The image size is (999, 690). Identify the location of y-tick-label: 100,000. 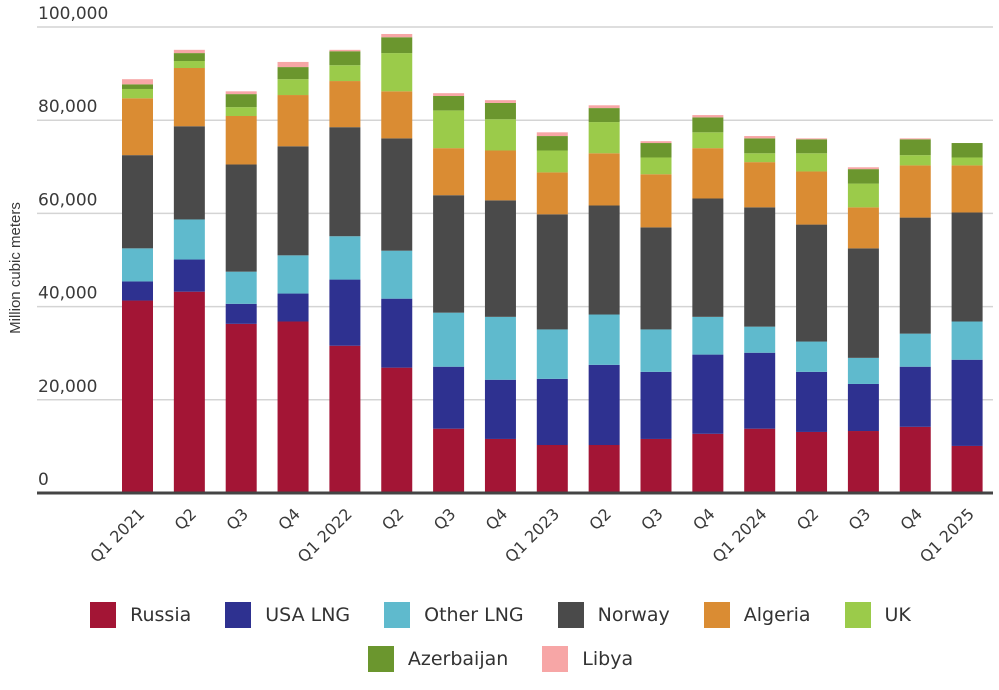
(73, 14).